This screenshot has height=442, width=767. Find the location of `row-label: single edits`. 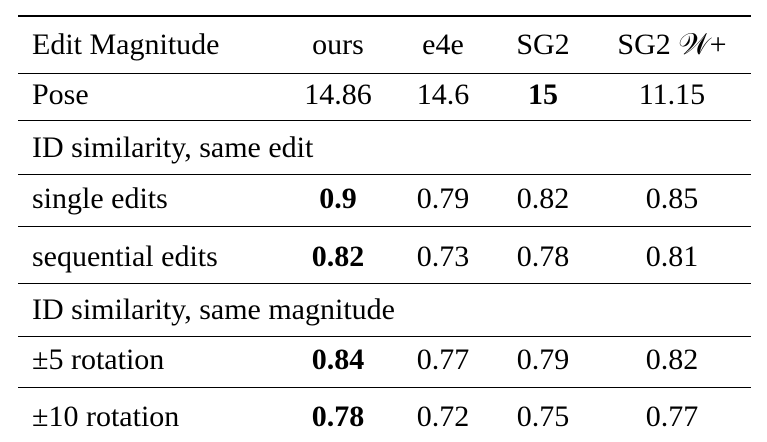

row-label: single edits is located at coordinates (100, 198).